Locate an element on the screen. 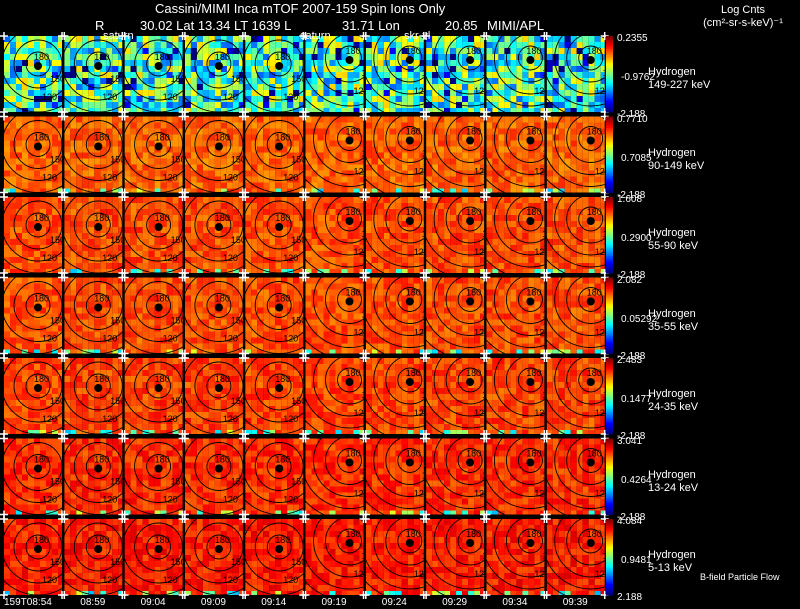 Image resolution: width=800 pixels, height=609 pixels. panel-r6-c2: 180 150 120 is located at coordinates (153, 557).